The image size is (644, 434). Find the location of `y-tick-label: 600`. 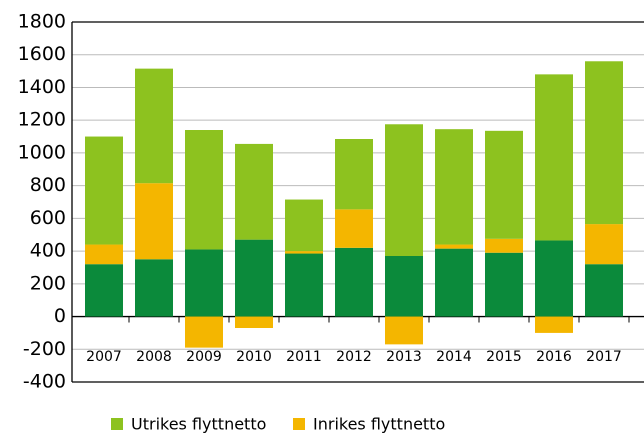

y-tick-label: 600 is located at coordinates (48, 218).